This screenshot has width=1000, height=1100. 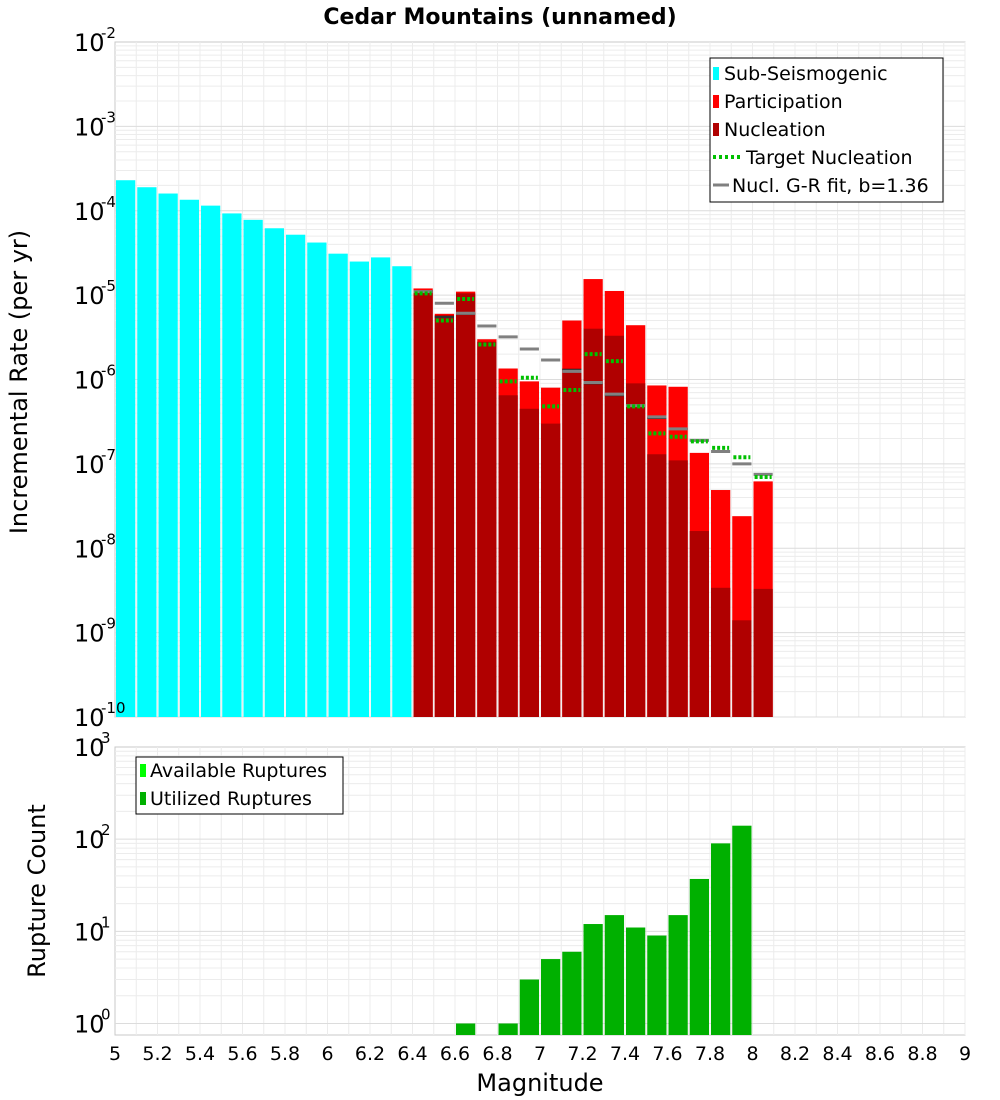 I want to click on legend-label-available: Available Ruptures, so click(x=238, y=771).